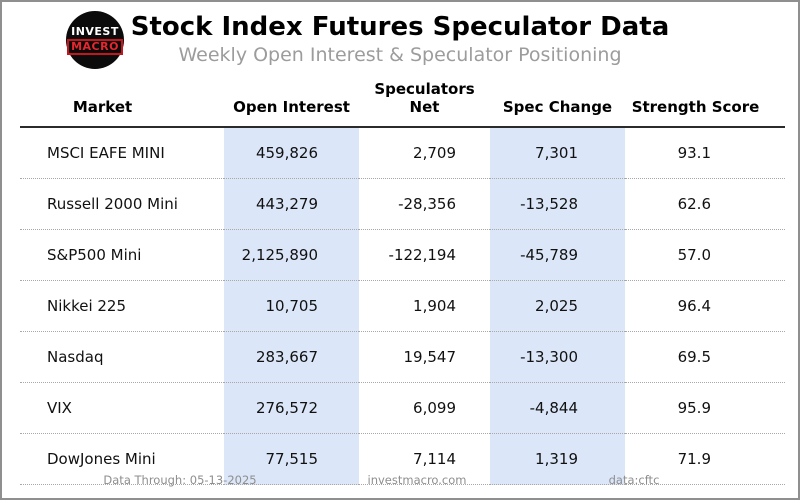 Image resolution: width=800 pixels, height=500 pixels. What do you see at coordinates (557, 306) in the screenshot?
I see `cell-spec-change: 2,025` at bounding box center [557, 306].